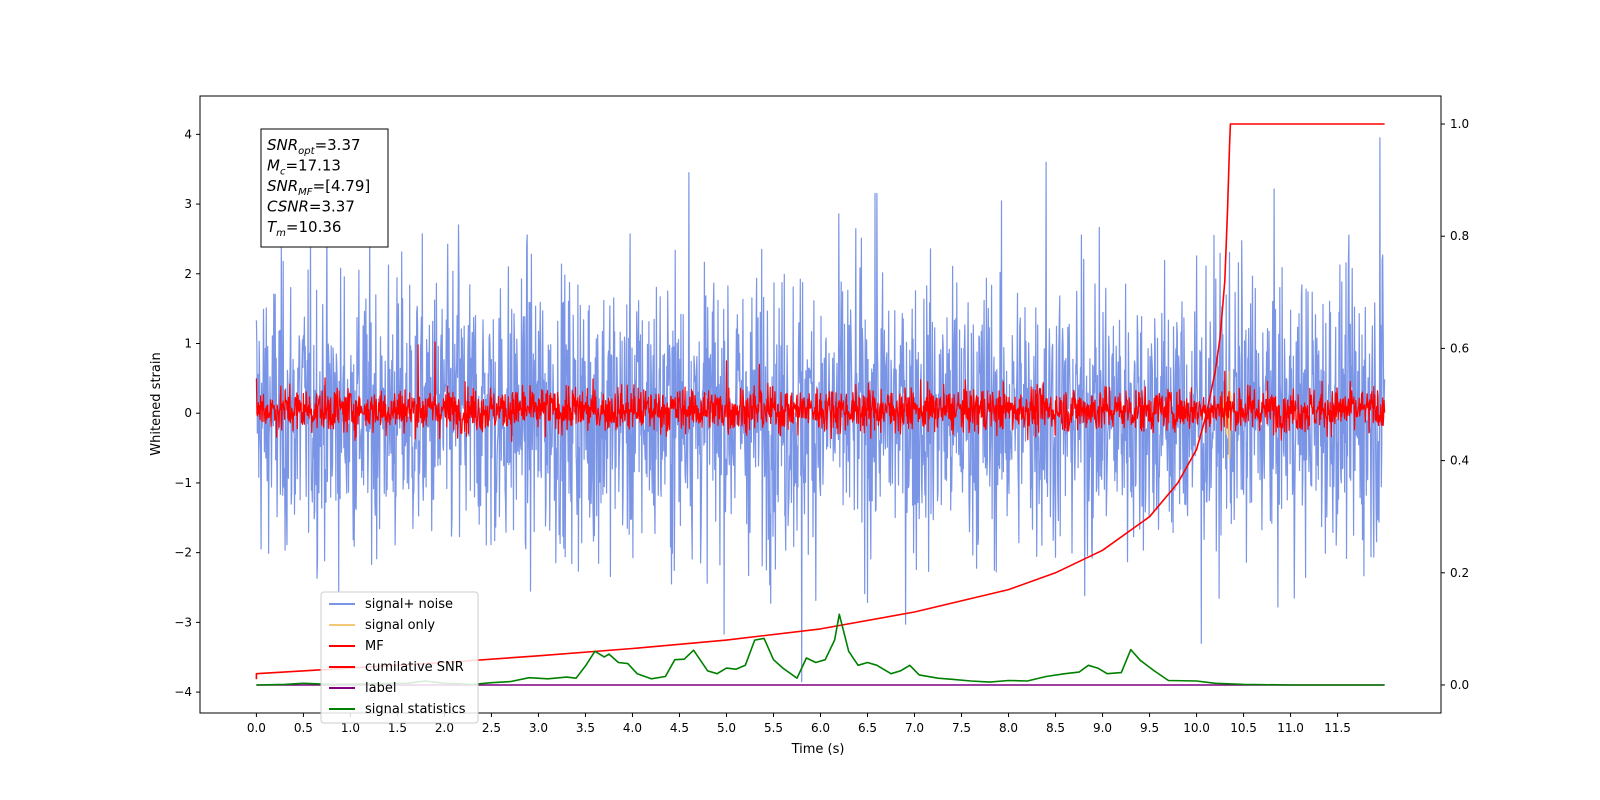 The image size is (1600, 800). I want to click on y-tick-label: 4, so click(188, 134).